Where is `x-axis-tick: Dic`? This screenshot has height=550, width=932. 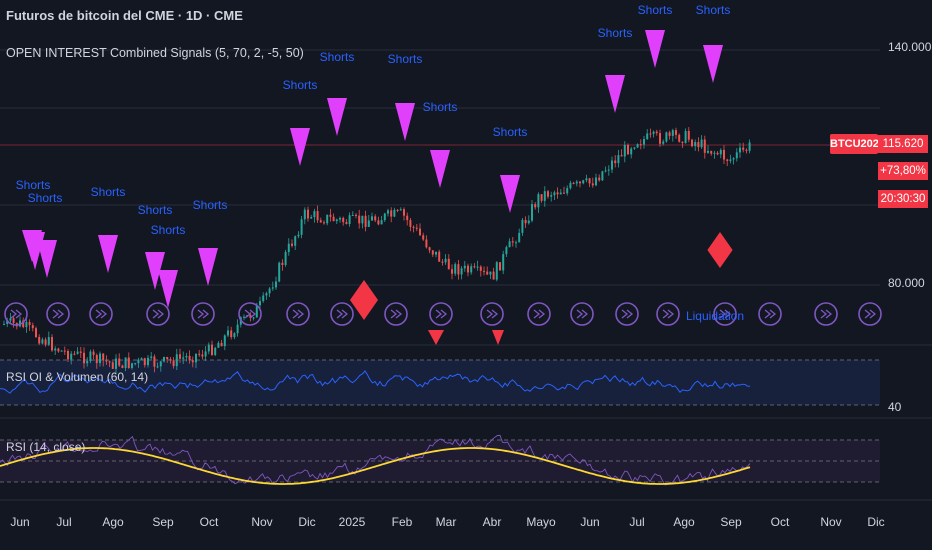
x-axis-tick: Dic is located at coordinates (876, 522).